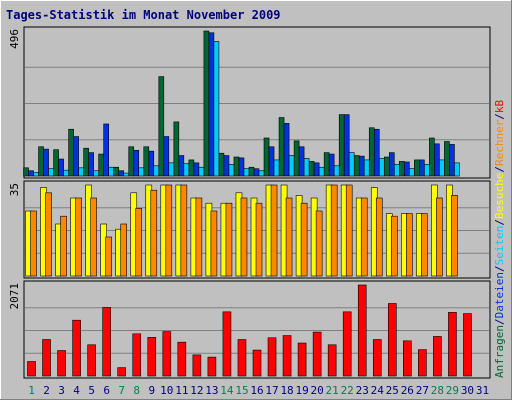 The height and width of the screenshot is (400, 512). I want to click on day-label-11: 11, so click(181, 390).